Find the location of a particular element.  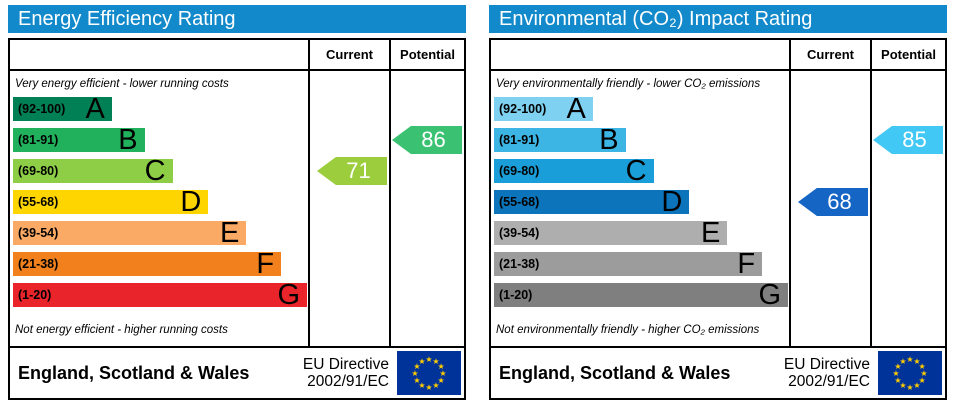

current-rating-arrow: 71 is located at coordinates (352, 171).